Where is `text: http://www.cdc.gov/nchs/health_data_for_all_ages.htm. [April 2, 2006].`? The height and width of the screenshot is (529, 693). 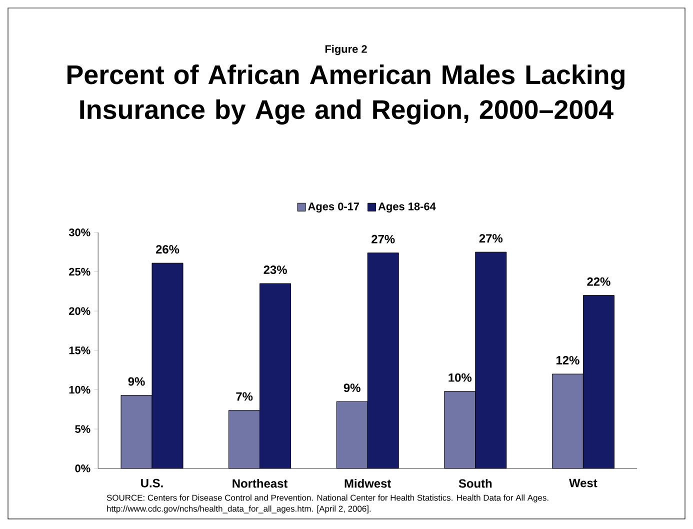
text: http://www.cdc.gov/nchs/health_data_for_all_ages.htm. [April 2, 2006]. is located at coordinates (239, 510).